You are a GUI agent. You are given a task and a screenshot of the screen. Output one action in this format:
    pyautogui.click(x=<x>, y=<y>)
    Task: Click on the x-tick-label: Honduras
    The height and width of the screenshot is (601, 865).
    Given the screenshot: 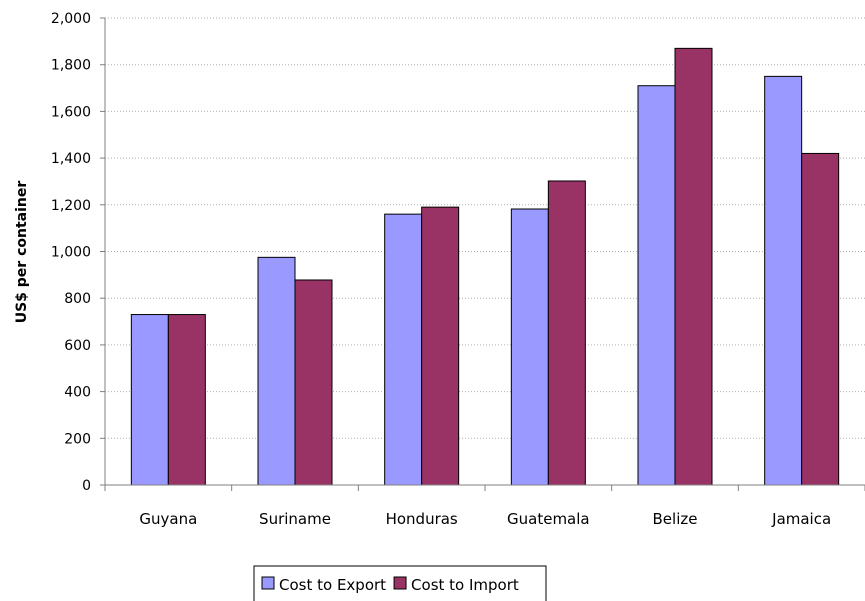 What is the action you would take?
    pyautogui.click(x=422, y=519)
    